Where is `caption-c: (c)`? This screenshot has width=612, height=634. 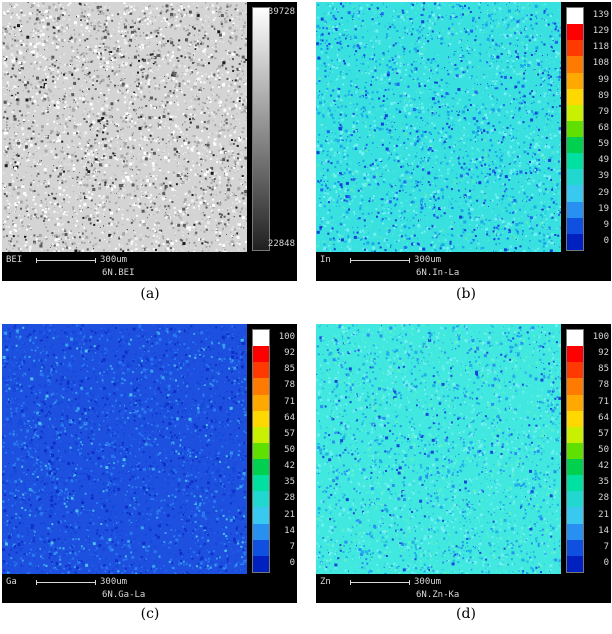 caption-c: (c) is located at coordinates (150, 614).